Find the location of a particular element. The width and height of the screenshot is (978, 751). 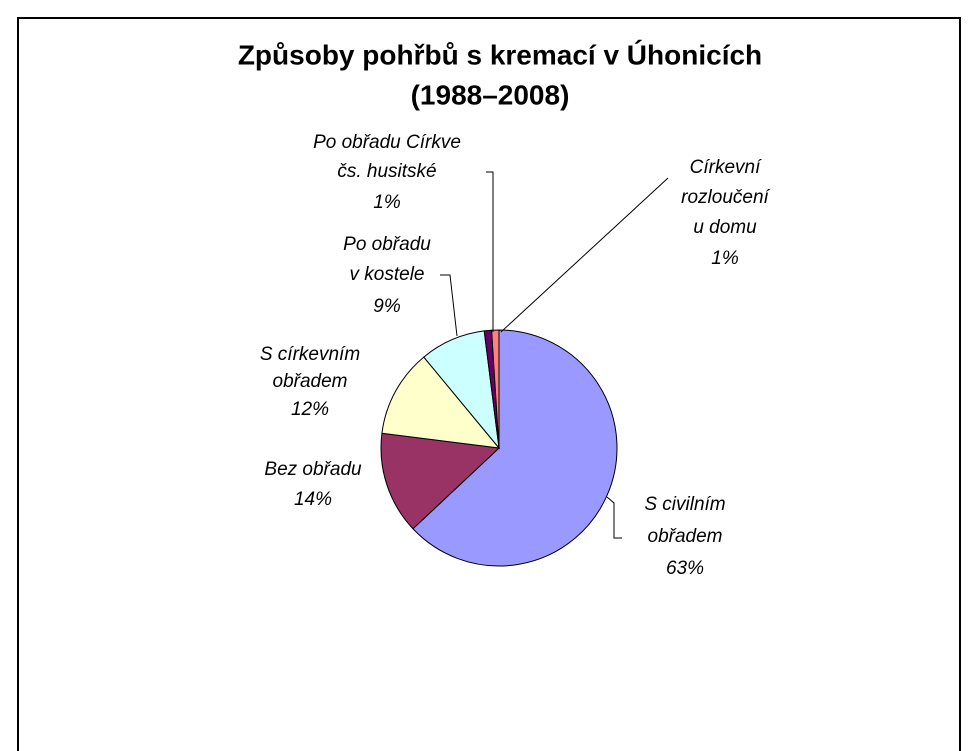

slice-label: čs. husitské is located at coordinates (386, 171).